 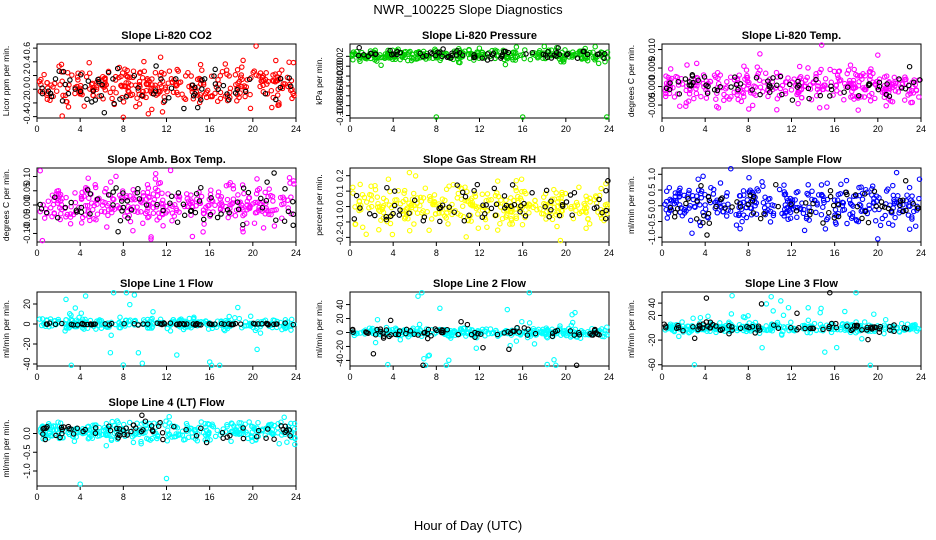 I want to click on x-tick-label: 20, so click(x=566, y=129).